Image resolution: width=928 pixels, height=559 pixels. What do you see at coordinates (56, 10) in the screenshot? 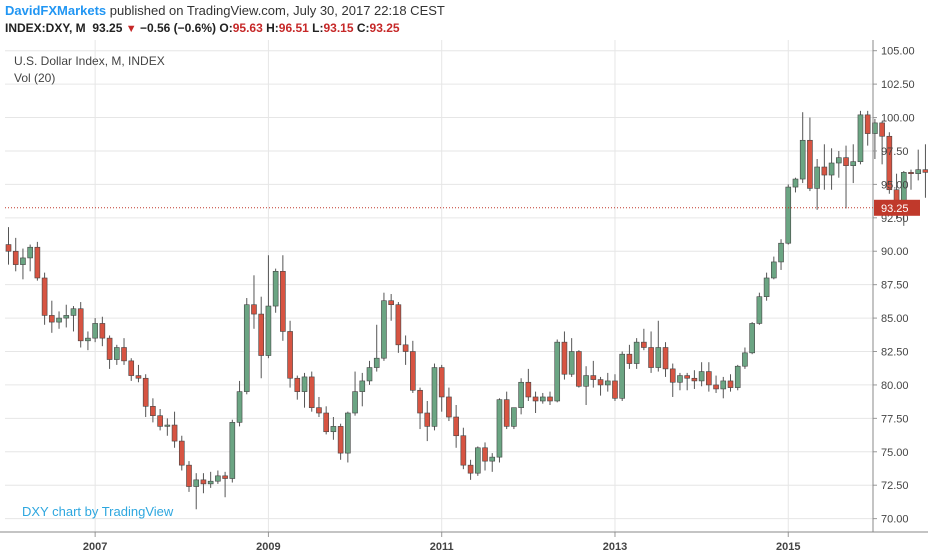
I see `author-link: DavidFXMarkets` at bounding box center [56, 10].